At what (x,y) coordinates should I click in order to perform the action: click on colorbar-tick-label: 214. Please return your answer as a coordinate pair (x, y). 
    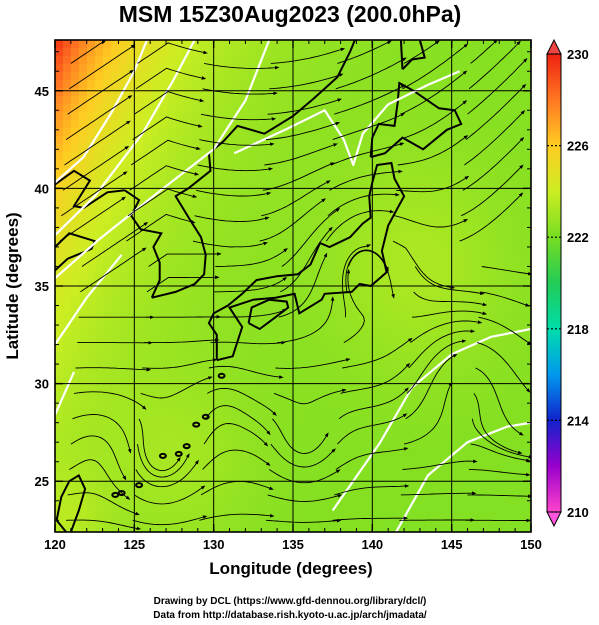
    Looking at the image, I should click on (578, 420).